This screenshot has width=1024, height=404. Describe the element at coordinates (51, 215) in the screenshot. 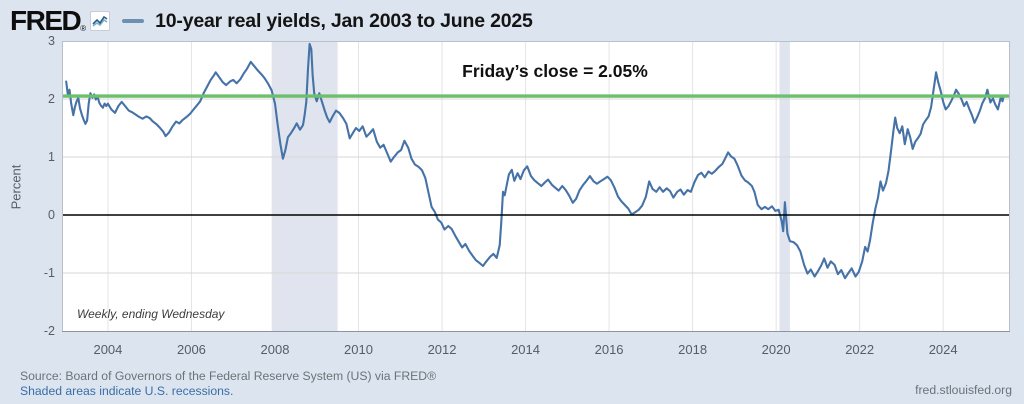

I see `y-tick-label: 0` at that location.